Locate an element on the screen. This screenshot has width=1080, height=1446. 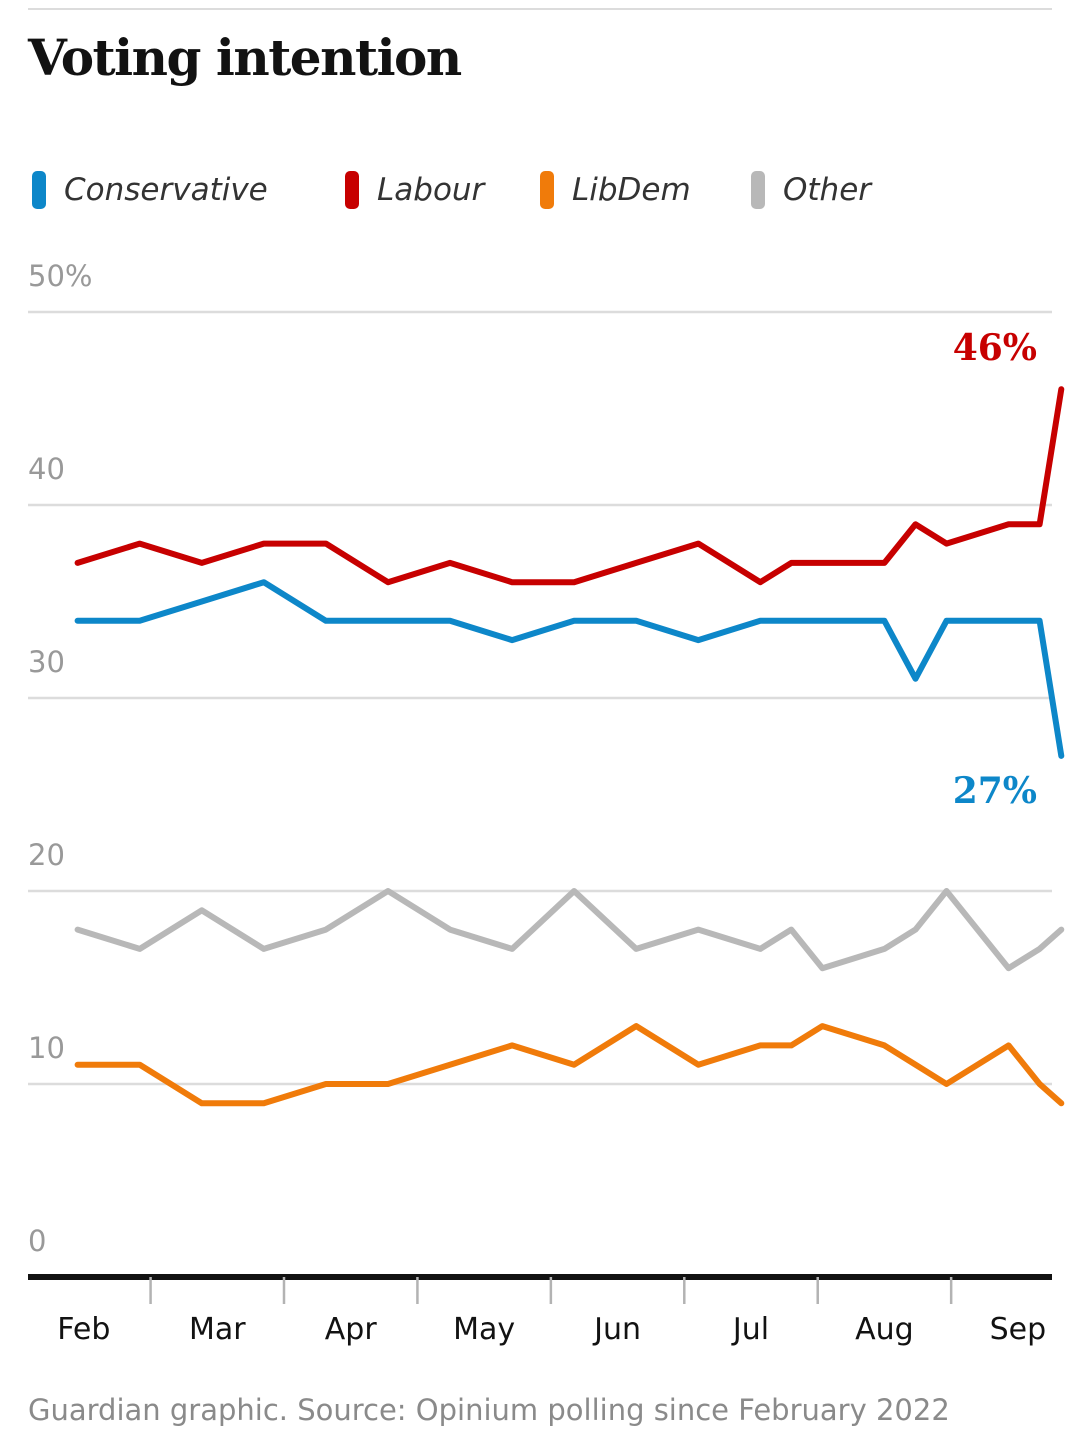
top-rule is located at coordinates (540, 9).